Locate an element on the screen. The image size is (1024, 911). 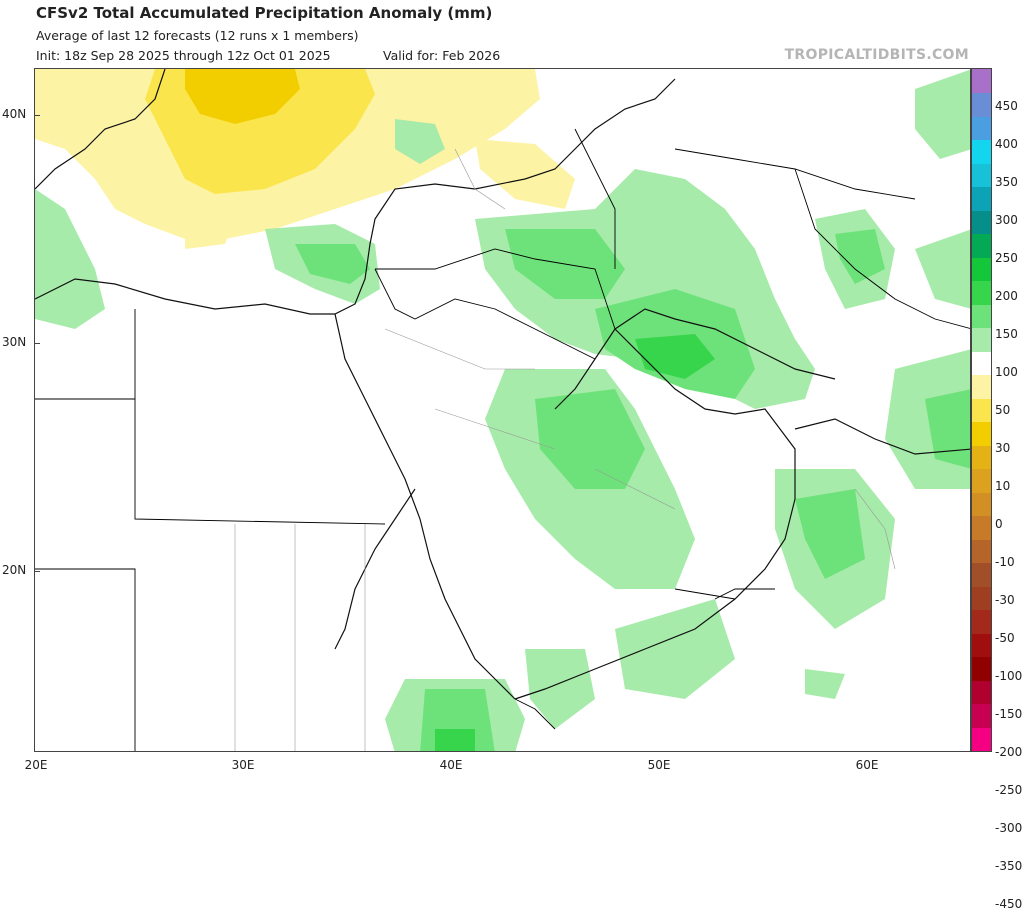
color-scale-tick-label: -300 is located at coordinates (1009, 828).